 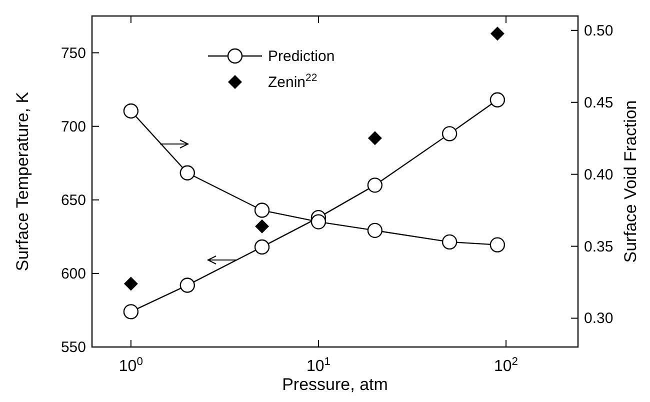 What do you see at coordinates (73, 273) in the screenshot?
I see `y-tick-label: 600` at bounding box center [73, 273].